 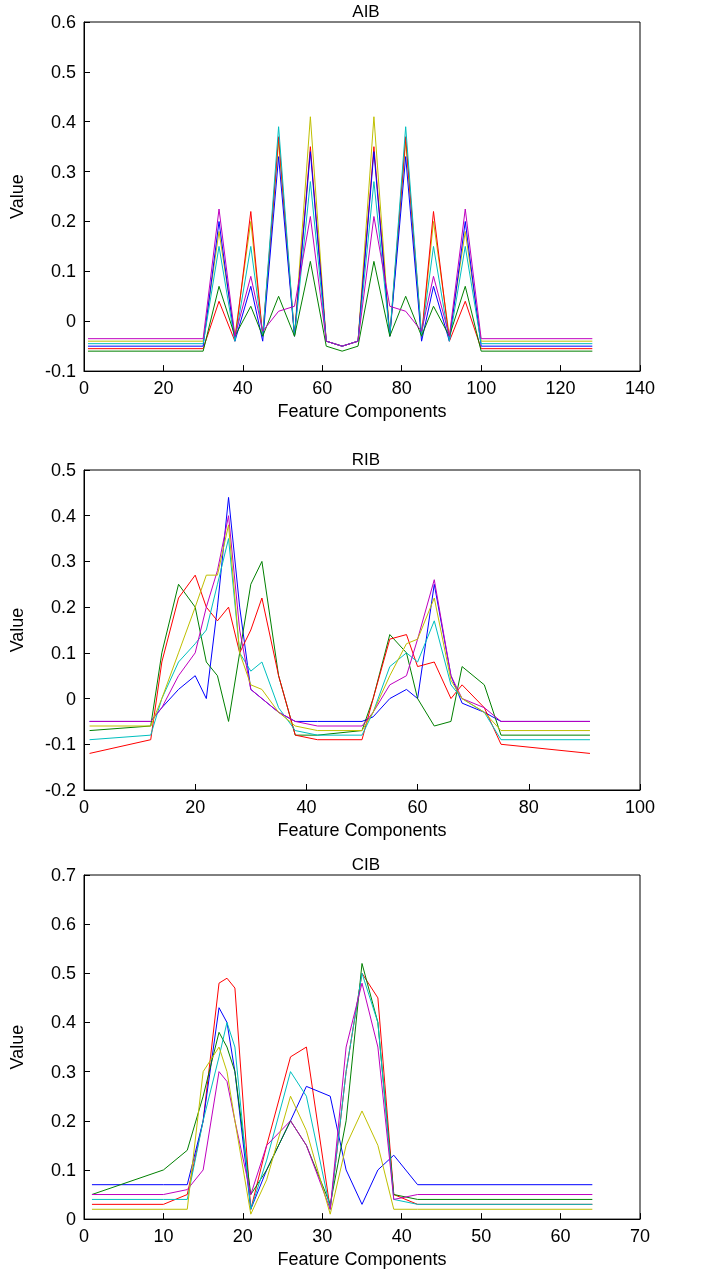 I want to click on chart-title: CIB, so click(x=366, y=864).